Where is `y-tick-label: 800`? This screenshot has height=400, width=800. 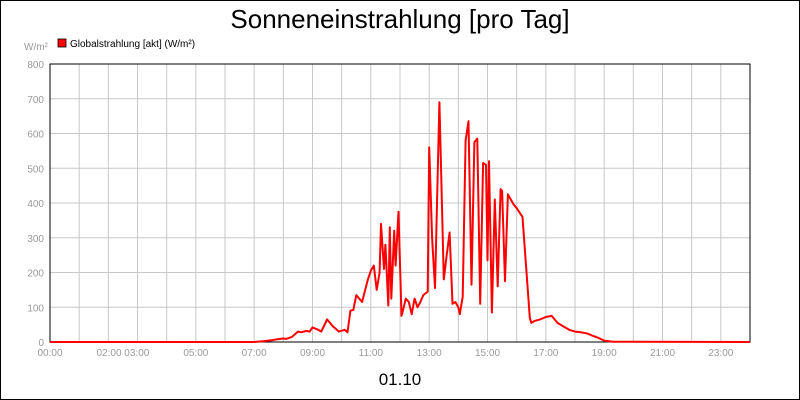 y-tick-label: 800 is located at coordinates (35, 65).